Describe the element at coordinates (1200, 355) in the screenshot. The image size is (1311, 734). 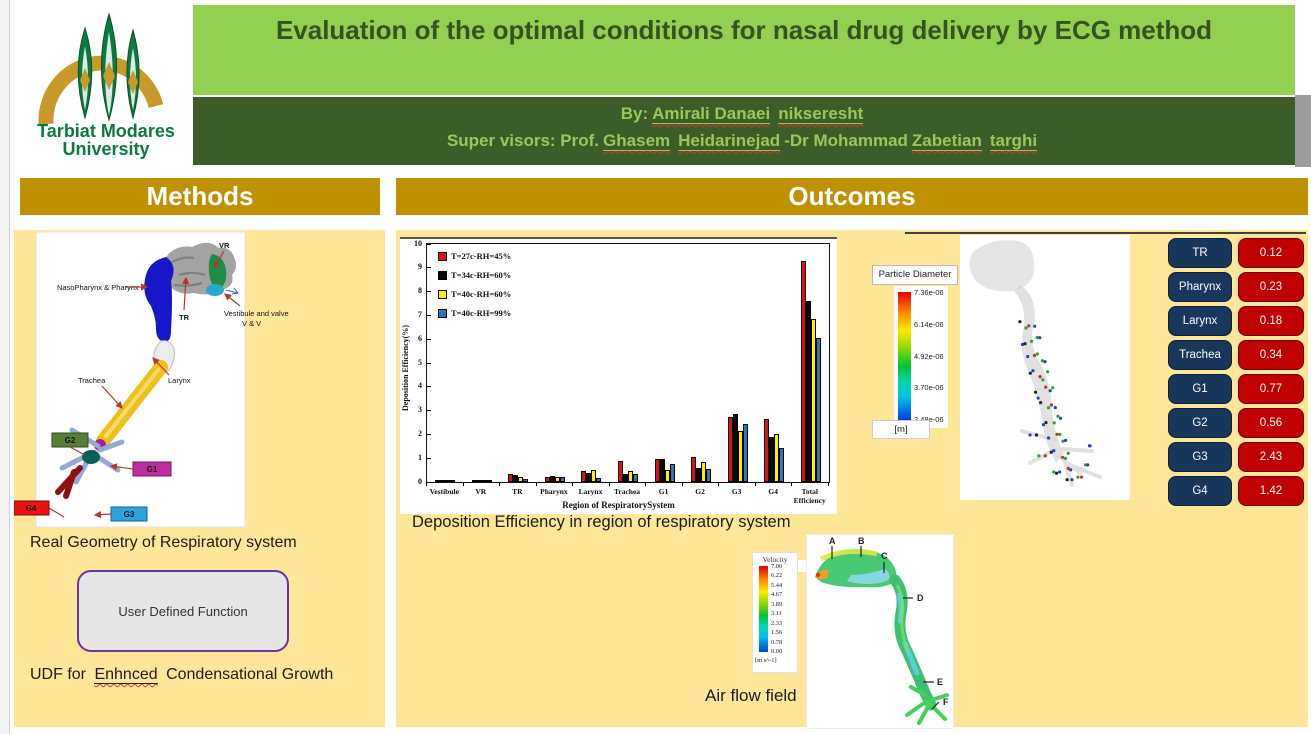
I see `region-cell: Trachea` at that location.